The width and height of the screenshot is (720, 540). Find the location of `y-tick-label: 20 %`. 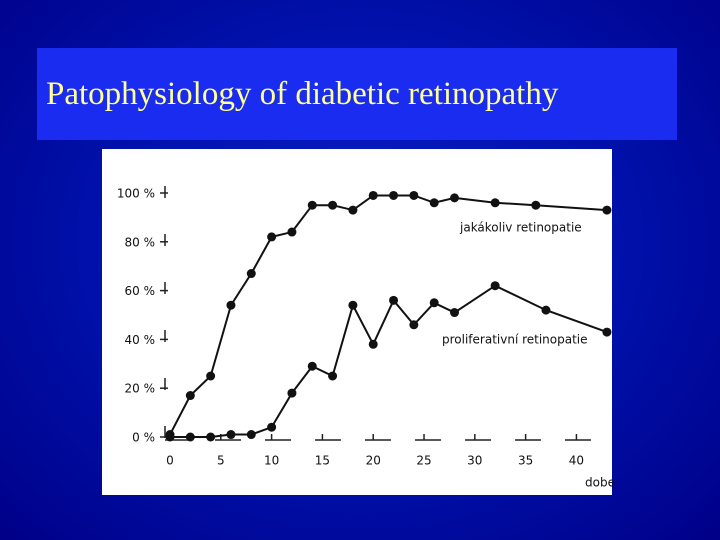

y-tick-label: 20 % is located at coordinates (140, 389).